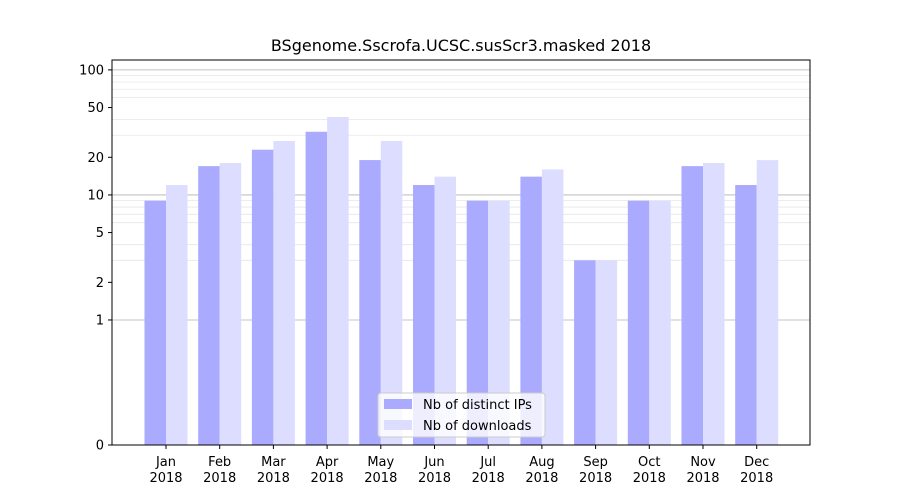  What do you see at coordinates (433, 462) in the screenshot?
I see `x-tick-label: Jun` at bounding box center [433, 462].